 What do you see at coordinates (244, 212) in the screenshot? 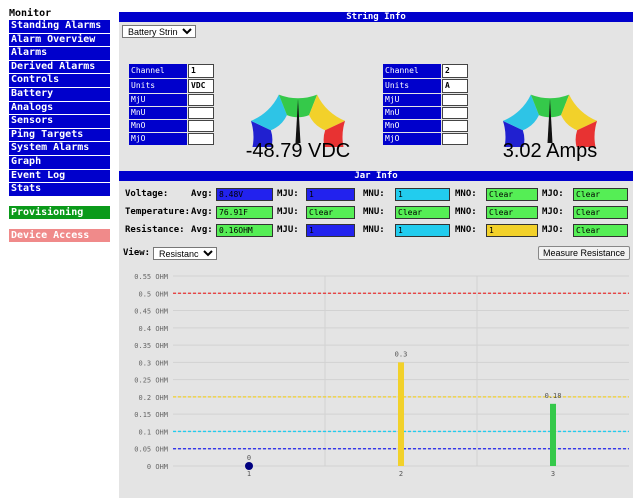
I see `avg-value: 76.91F` at bounding box center [244, 212].